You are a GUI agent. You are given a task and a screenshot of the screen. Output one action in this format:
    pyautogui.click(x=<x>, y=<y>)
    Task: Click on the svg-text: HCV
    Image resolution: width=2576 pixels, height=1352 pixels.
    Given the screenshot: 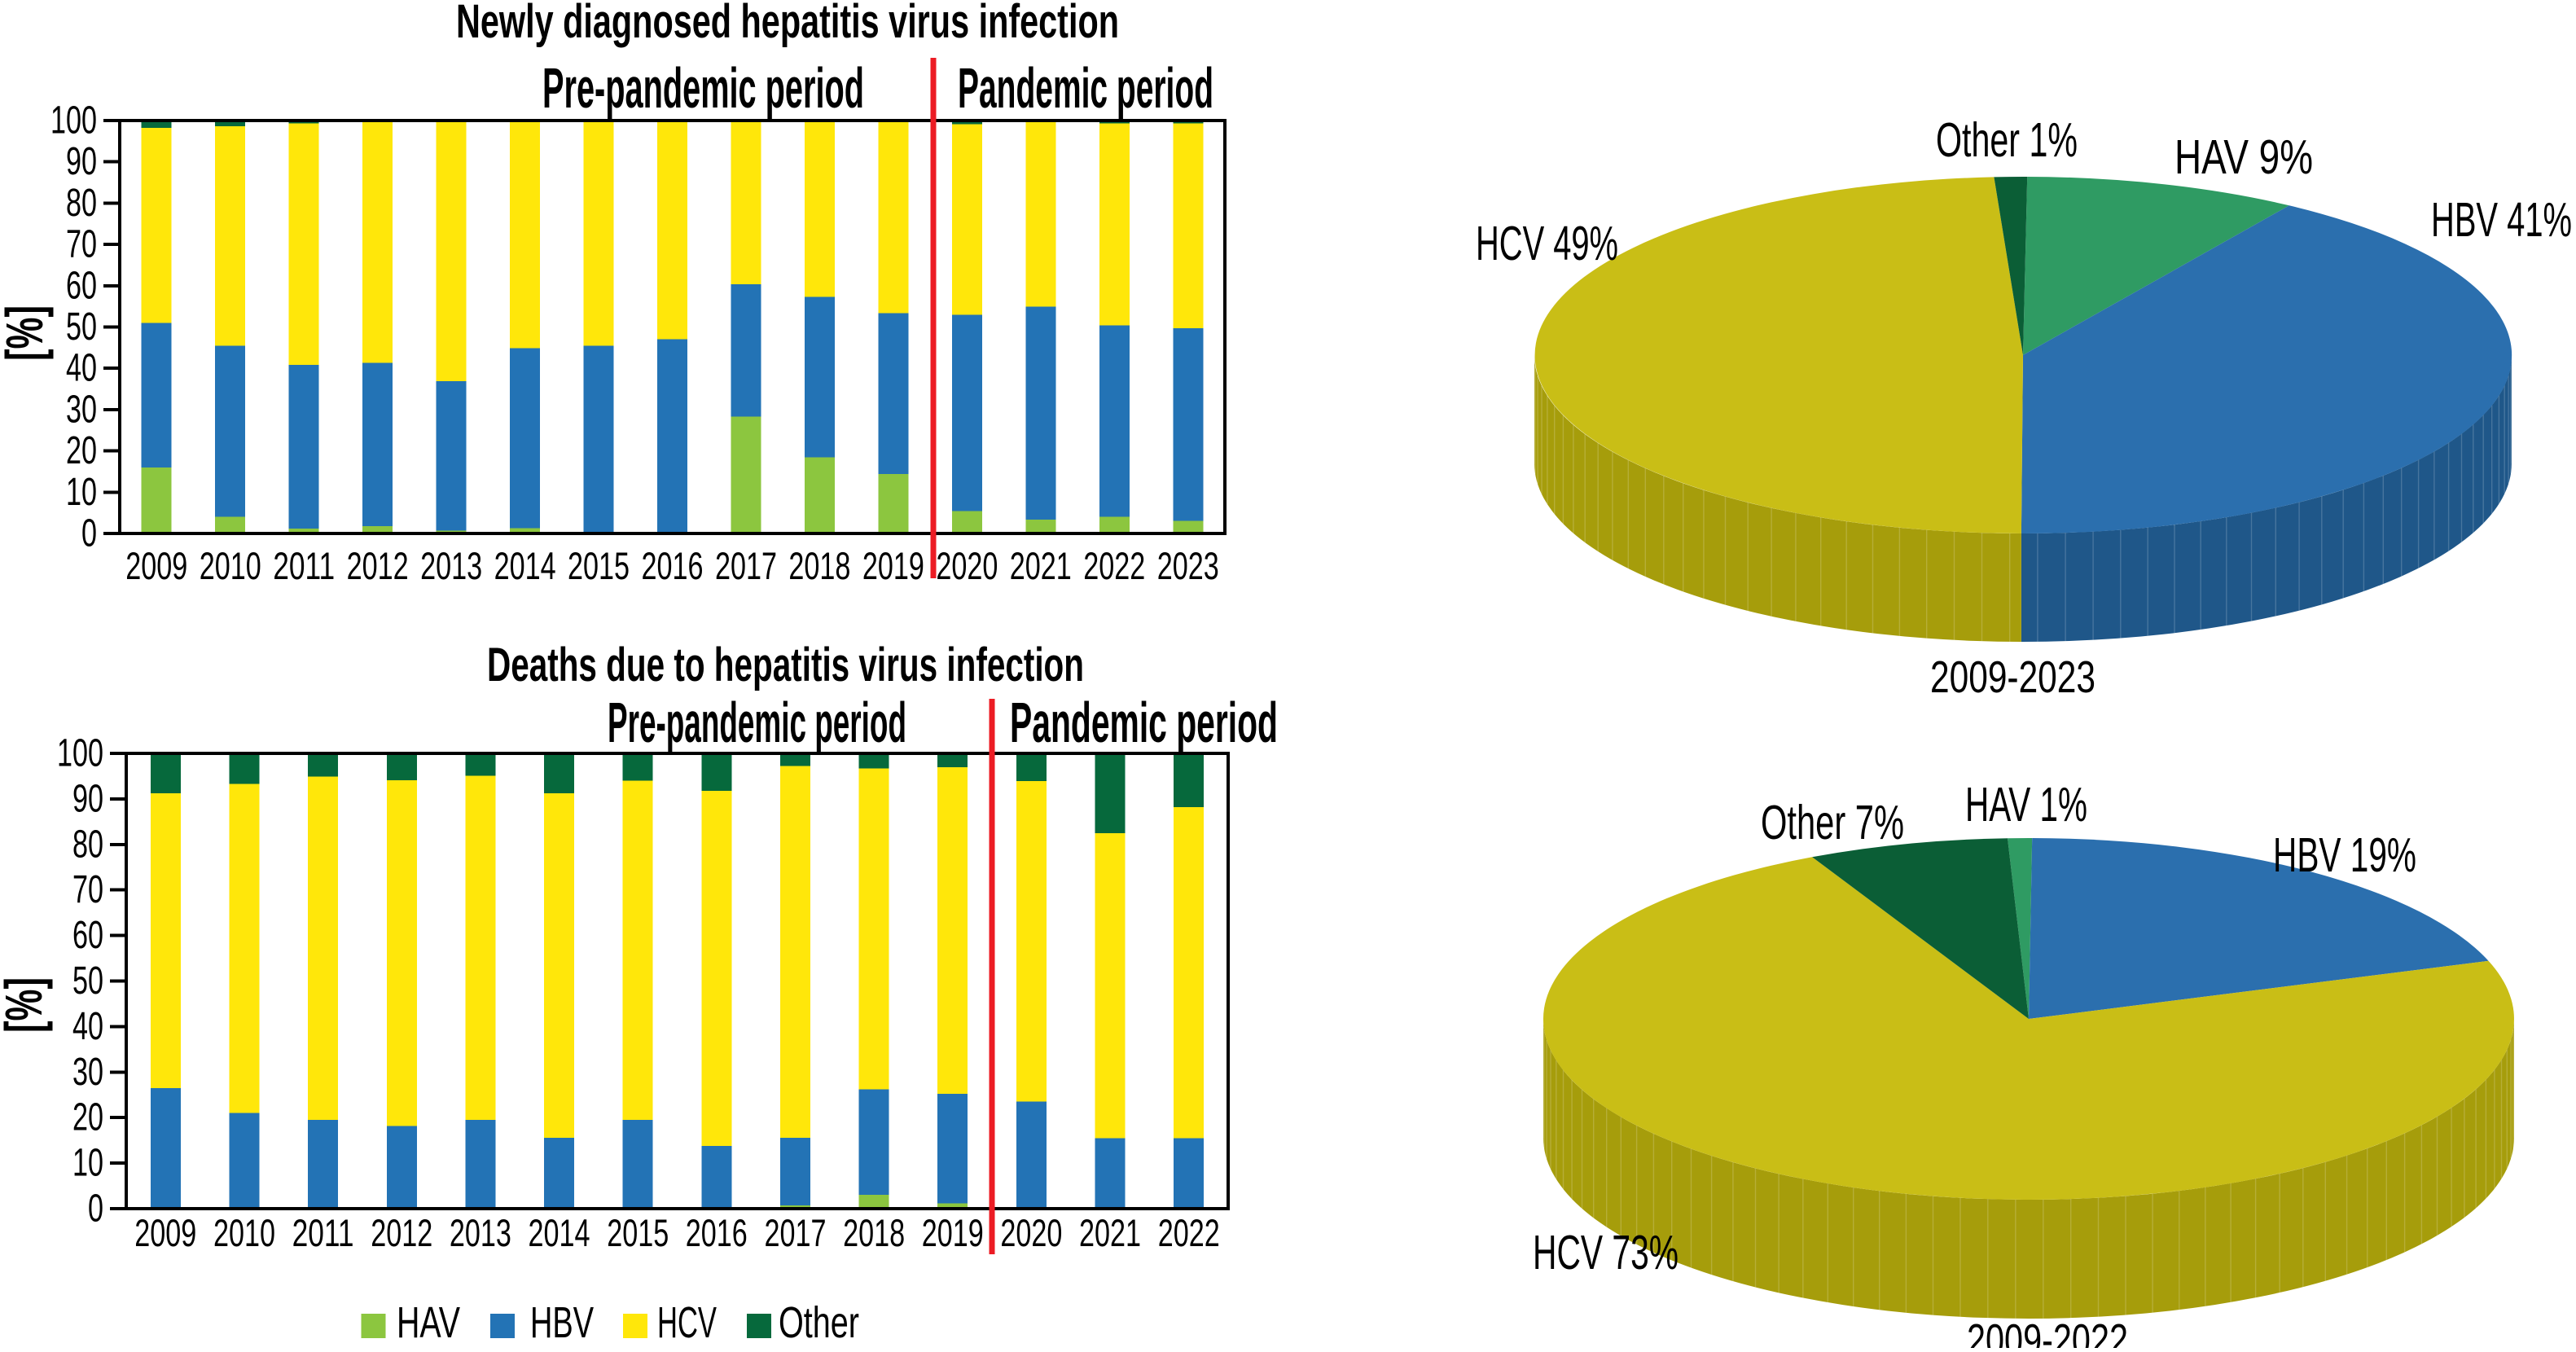 What is the action you would take?
    pyautogui.click(x=687, y=1322)
    